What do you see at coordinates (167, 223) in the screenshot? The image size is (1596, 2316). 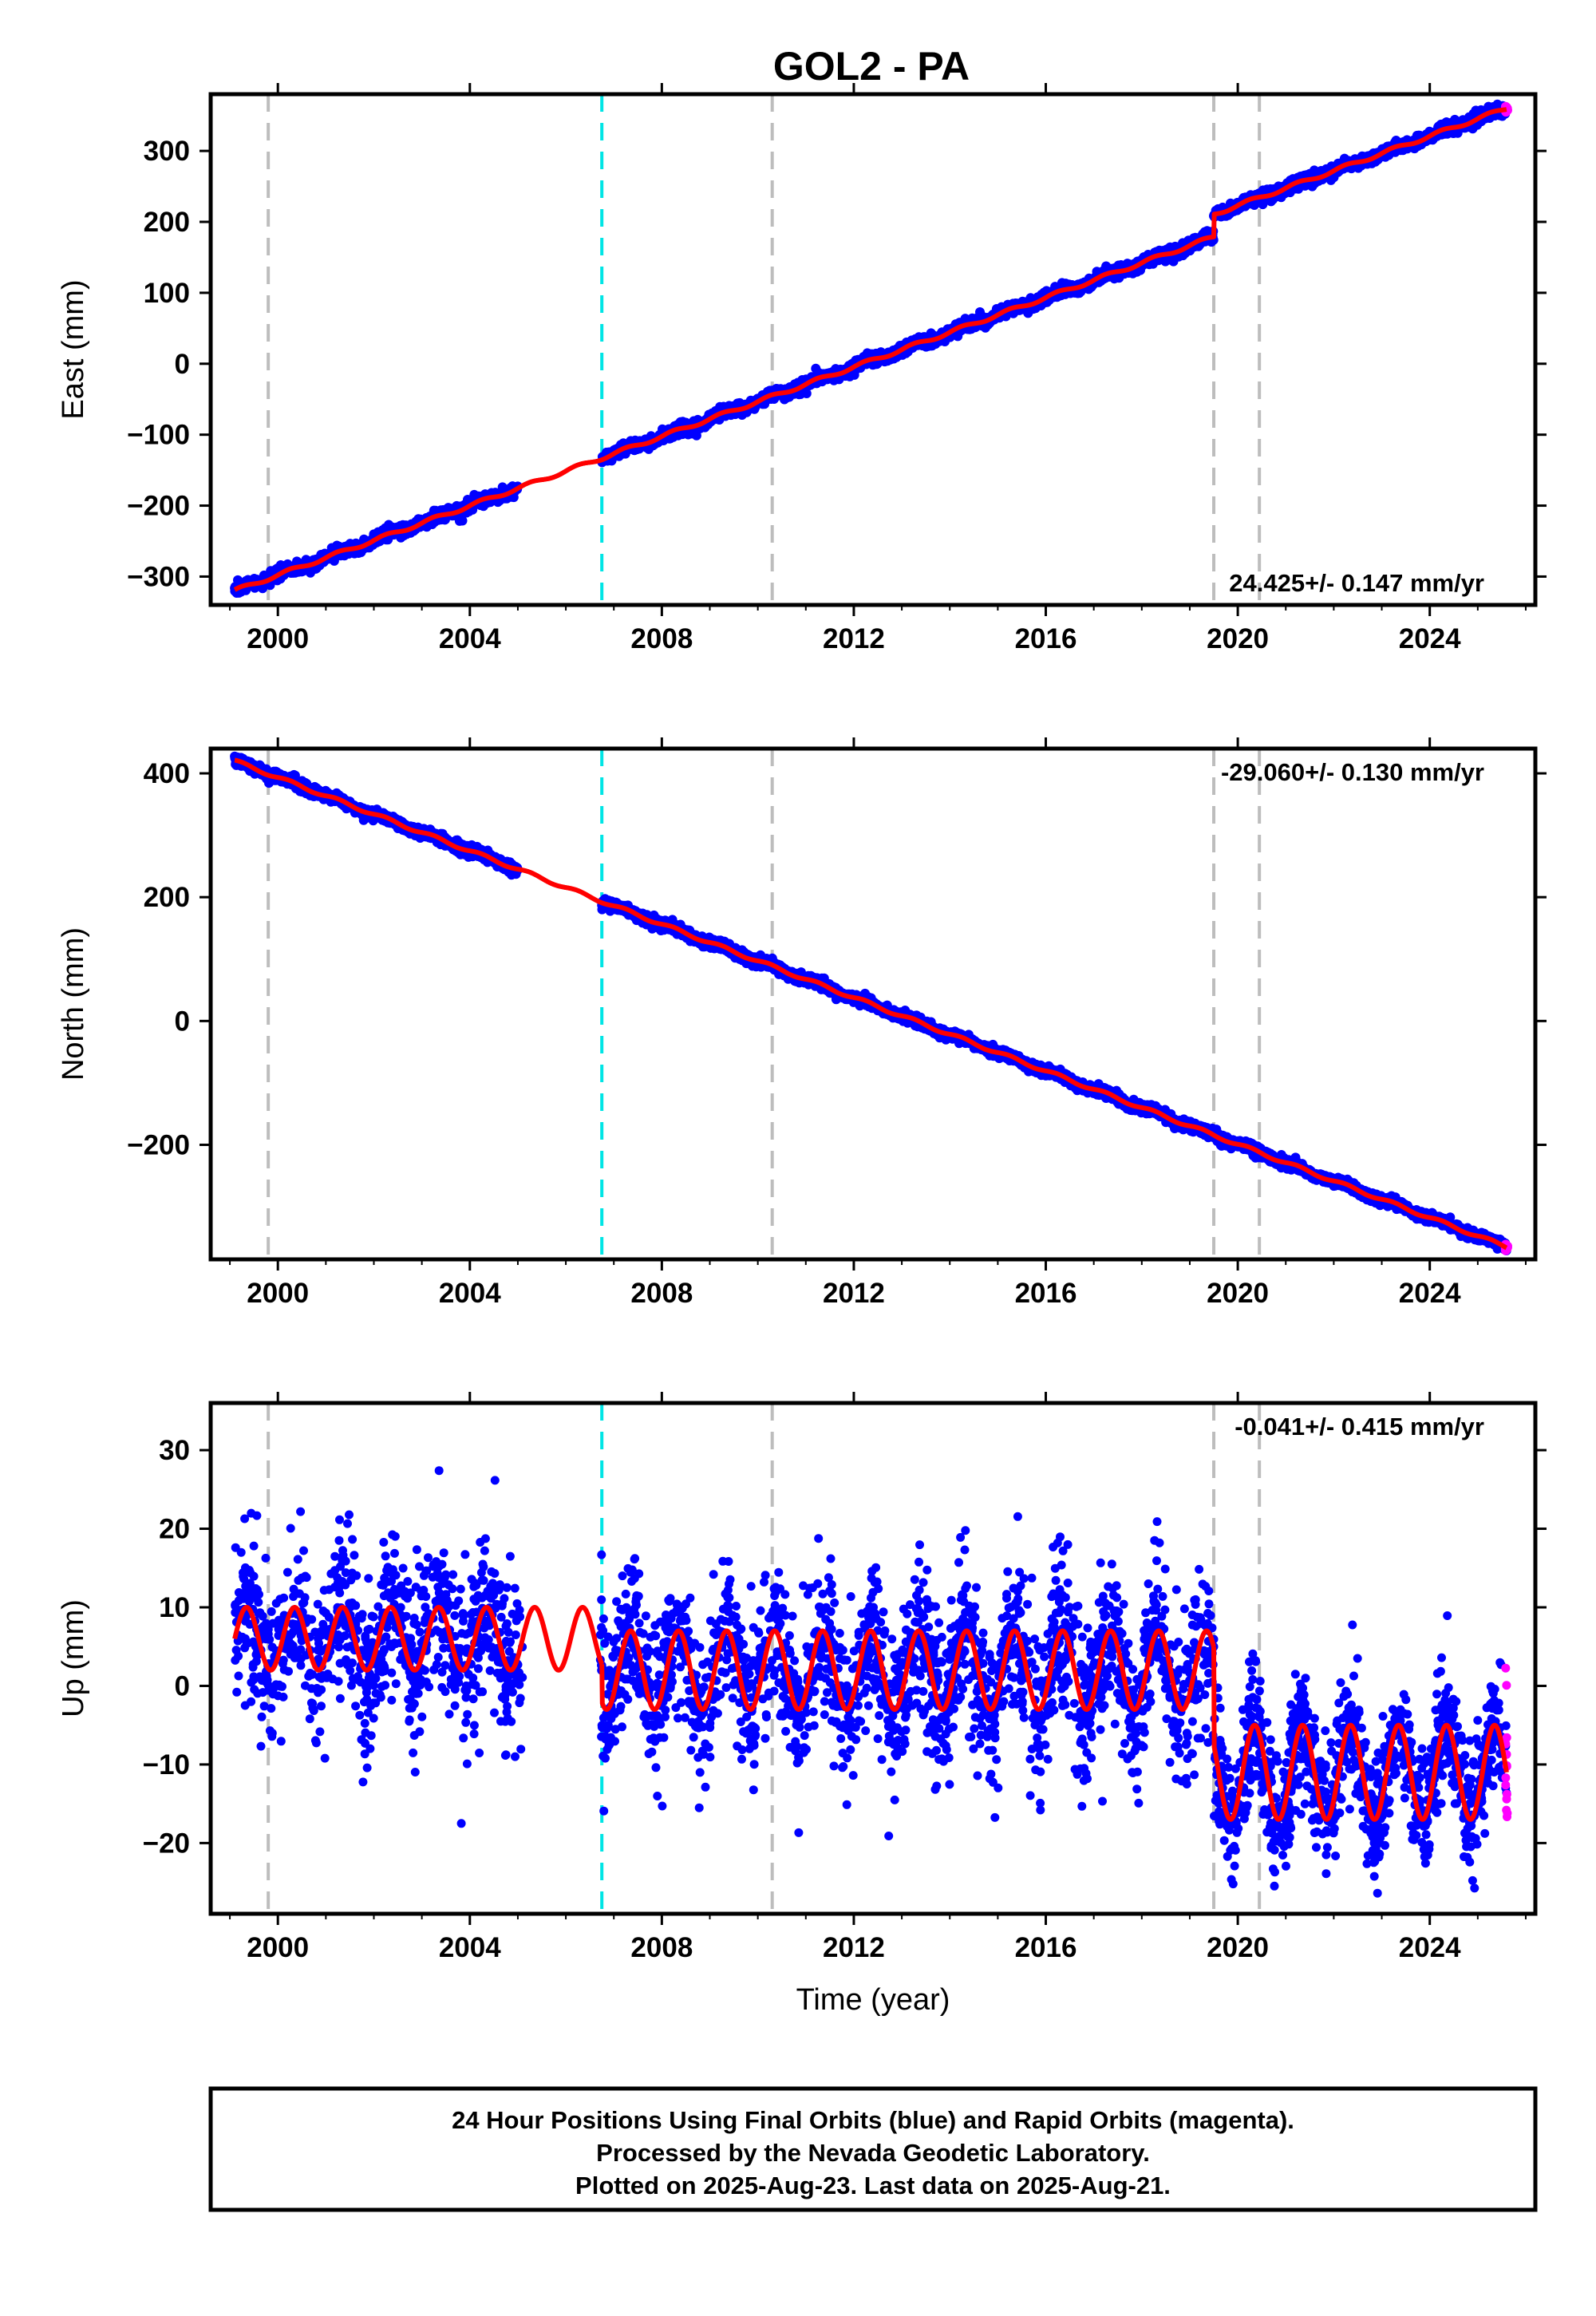 I see `east-ytick-label-1: 200` at bounding box center [167, 223].